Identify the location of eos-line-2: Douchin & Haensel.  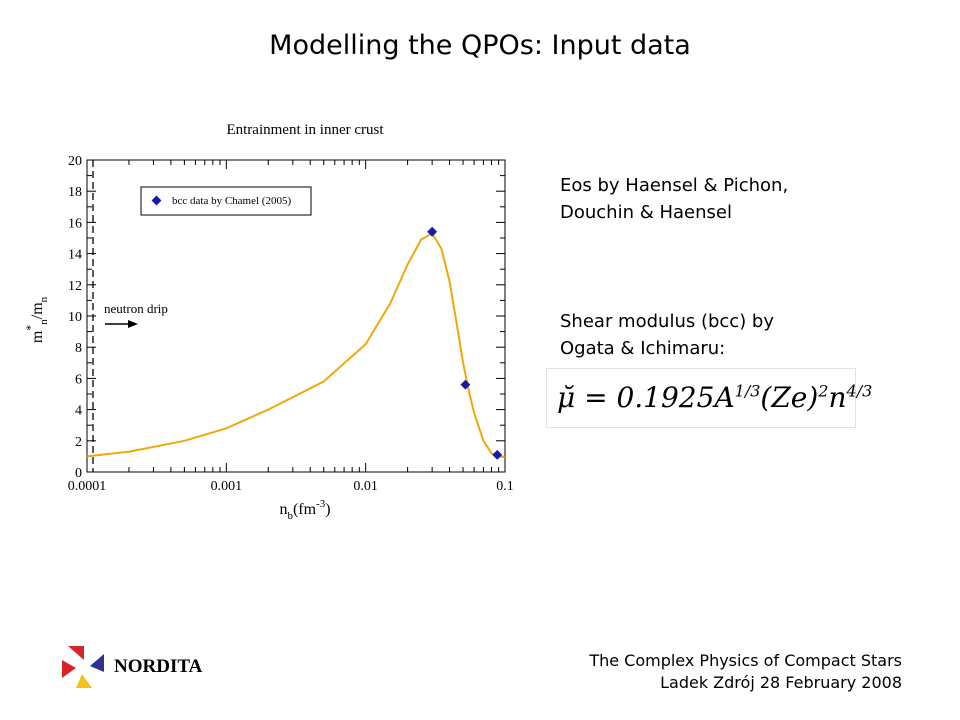
(646, 212).